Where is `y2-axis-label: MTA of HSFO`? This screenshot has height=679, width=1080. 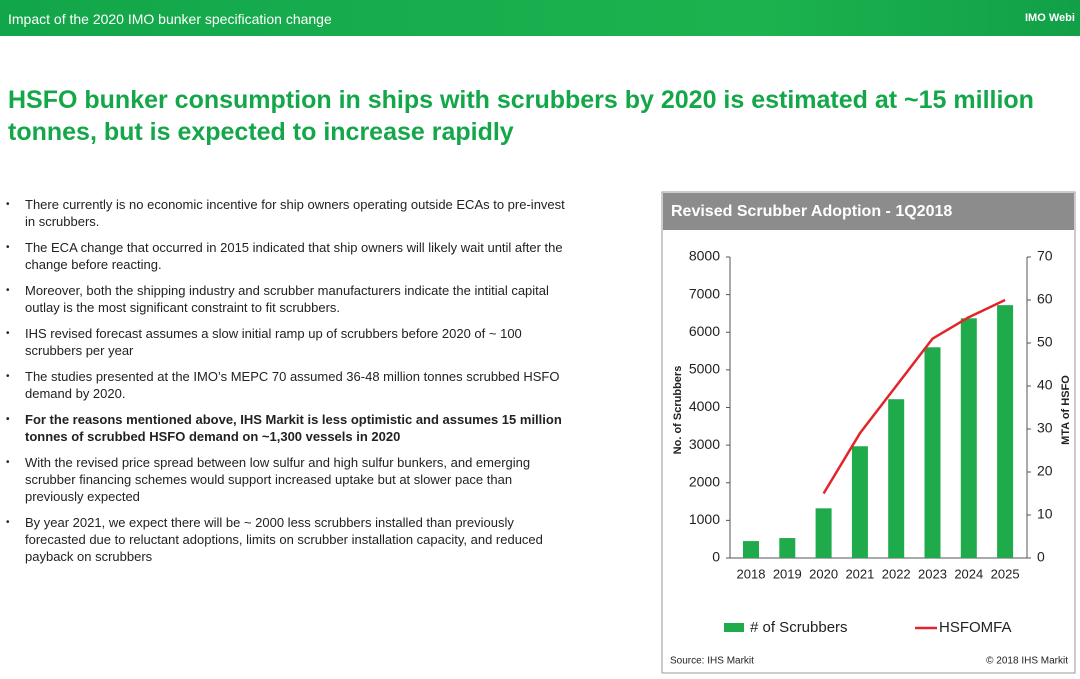
y2-axis-label: MTA of HSFO is located at coordinates (1066, 410).